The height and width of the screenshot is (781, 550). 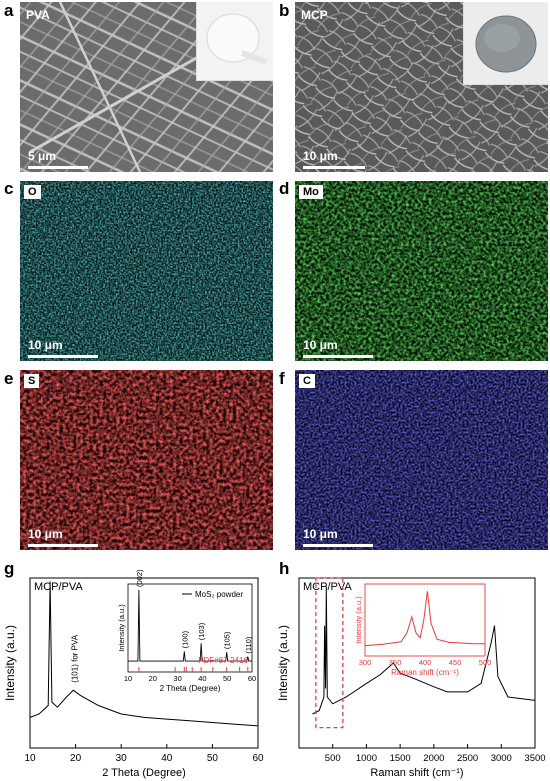 I want to click on inset-frame-g, so click(x=190, y=628).